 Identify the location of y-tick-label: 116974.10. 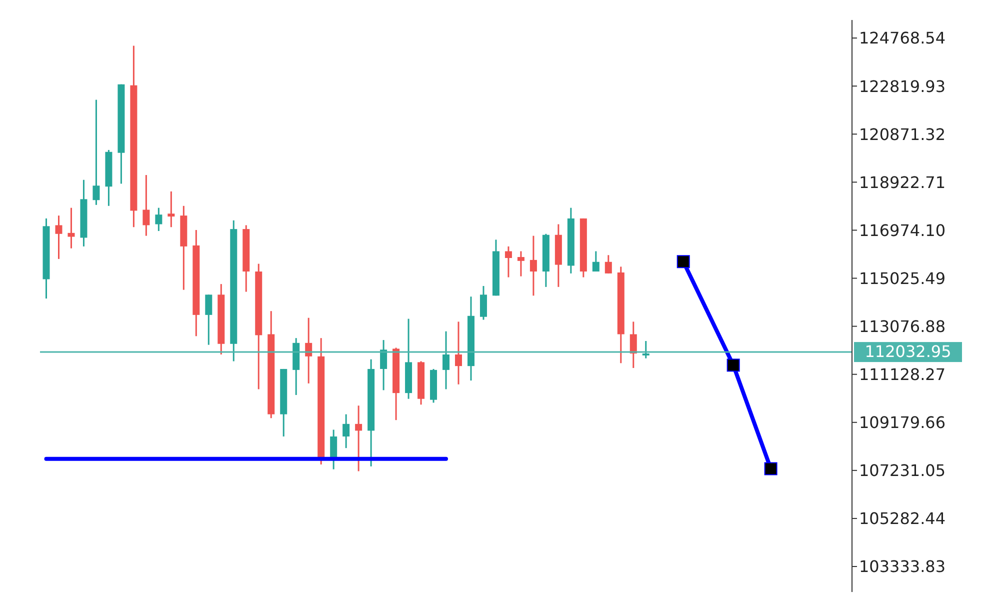
(902, 230).